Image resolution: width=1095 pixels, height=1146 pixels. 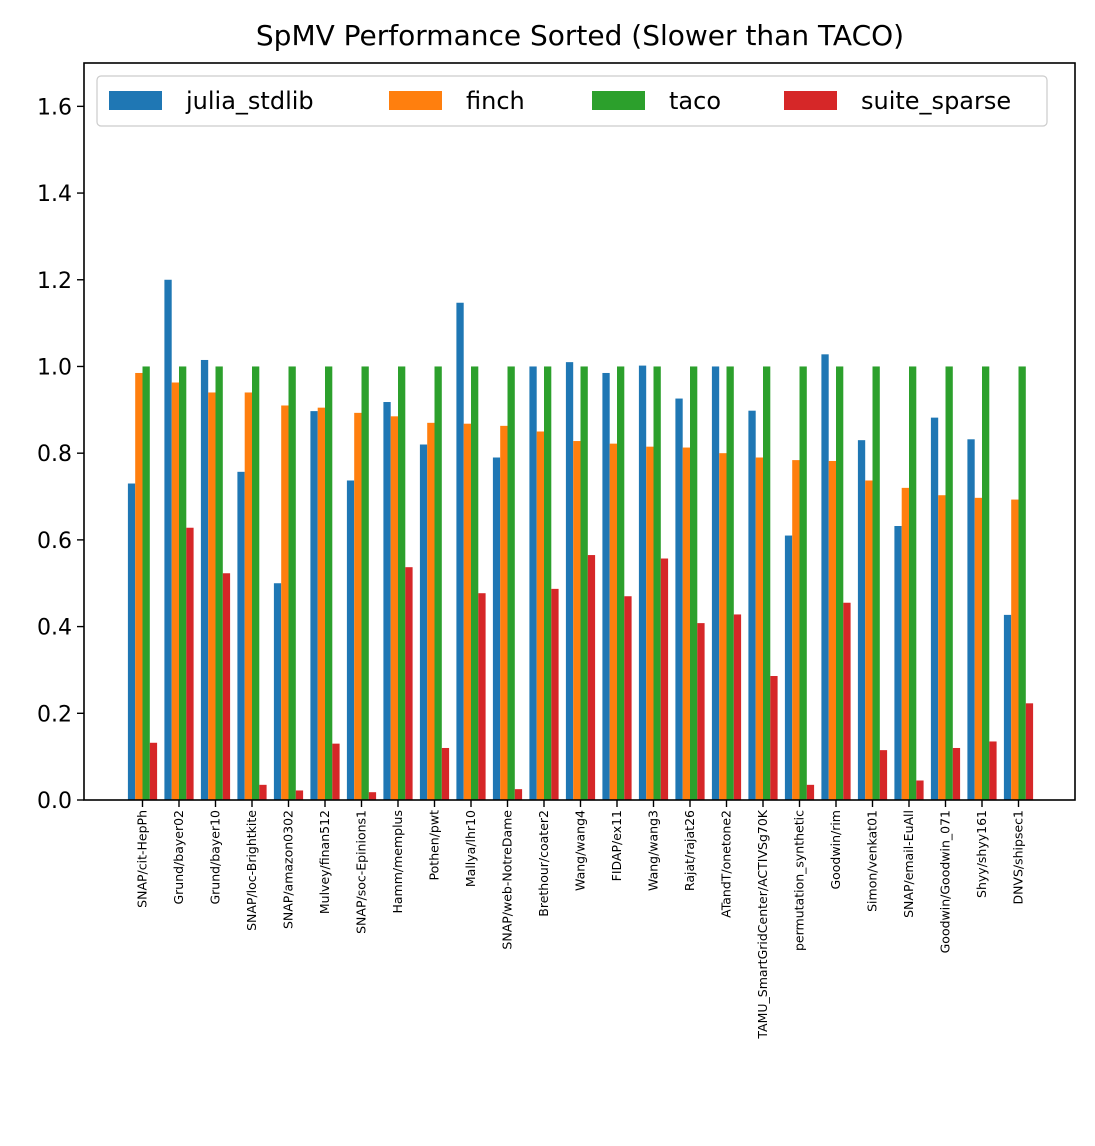 I want to click on x-tick-label: SNAP/web-NotreDame, so click(x=507, y=880).